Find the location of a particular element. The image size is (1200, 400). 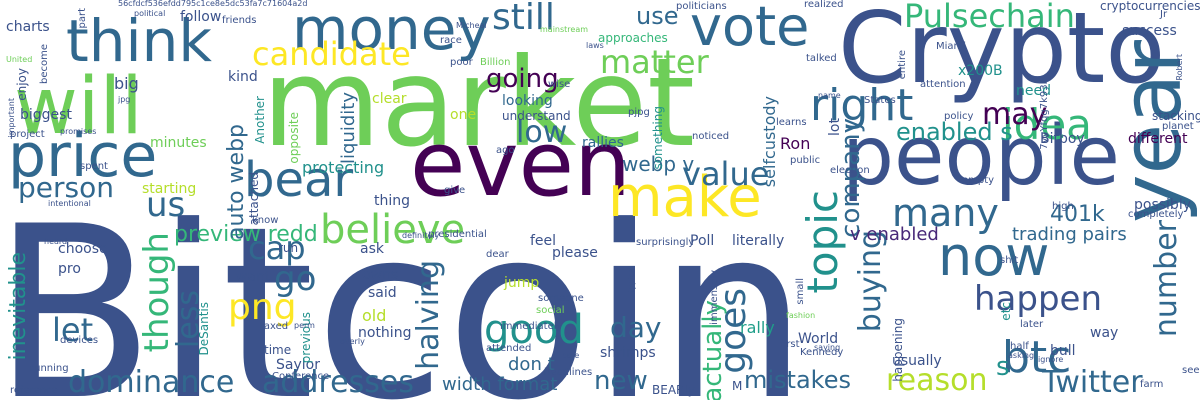

word-7vyyfqg7k93b: 7vyYfqg7k93b is located at coordinates (1044, 114).